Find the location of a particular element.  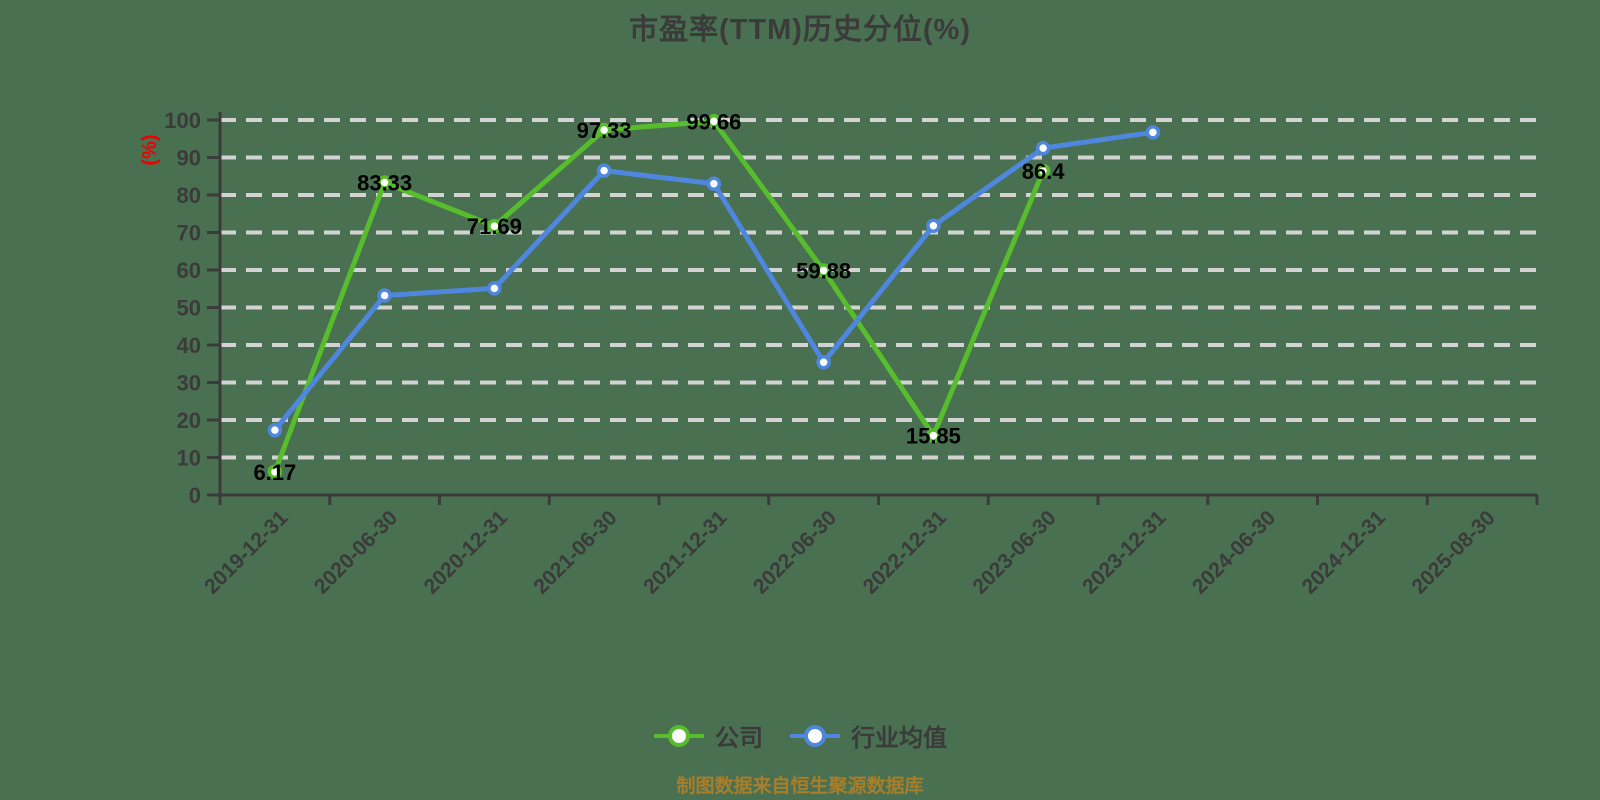

y-tick-label: 100 is located at coordinates (182, 120).